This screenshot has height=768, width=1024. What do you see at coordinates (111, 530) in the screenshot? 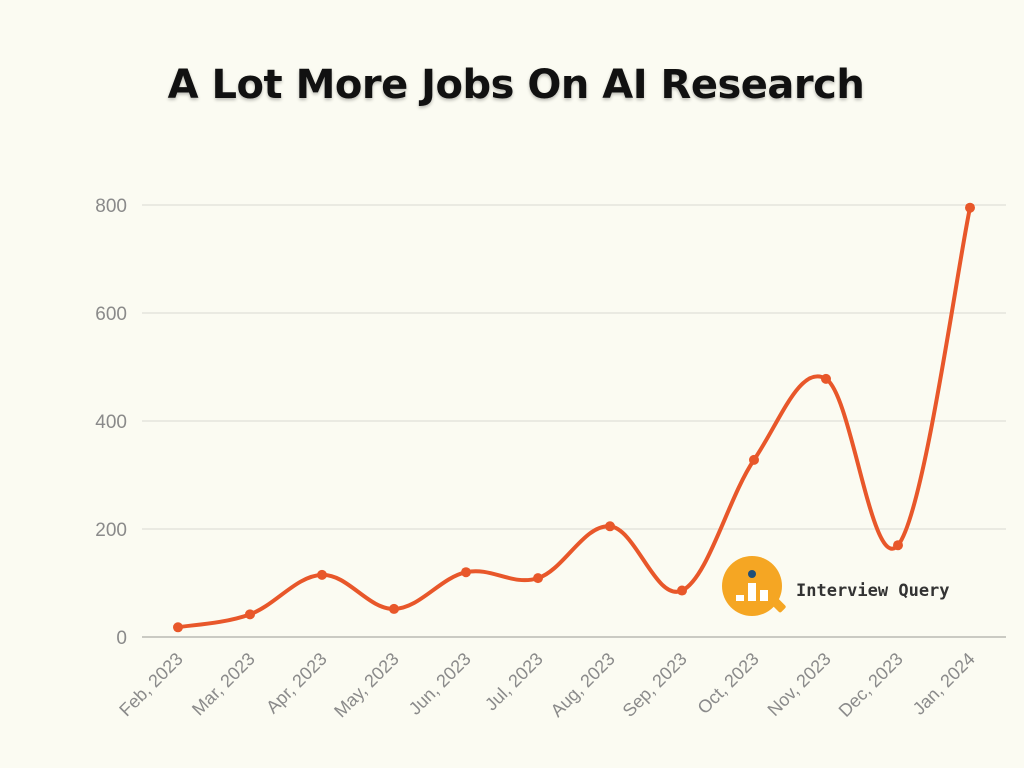
I see `y-tick-label: 200` at bounding box center [111, 530].